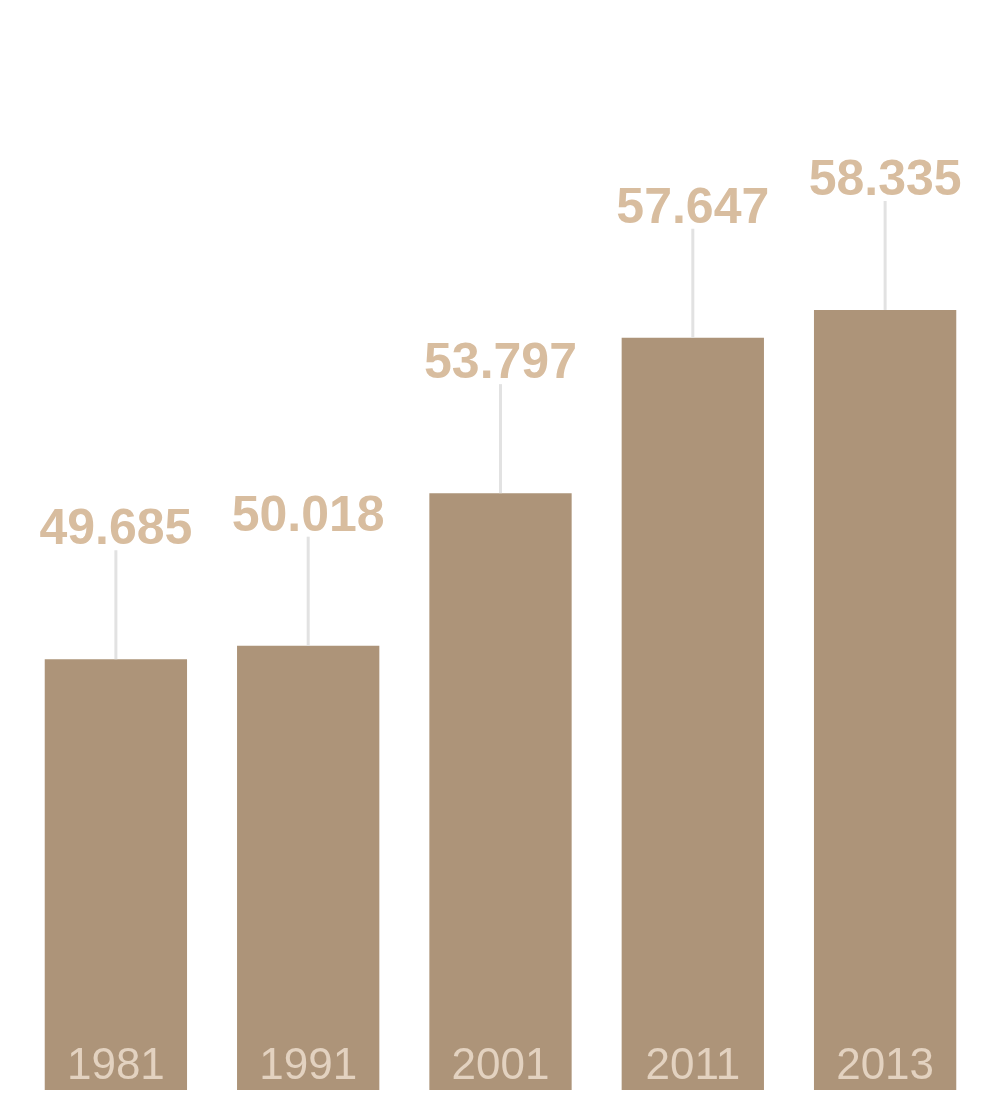 Image resolution: width=1005 pixels, height=1097 pixels. Describe the element at coordinates (500, 361) in the screenshot. I see `data-label: 53.797` at that location.